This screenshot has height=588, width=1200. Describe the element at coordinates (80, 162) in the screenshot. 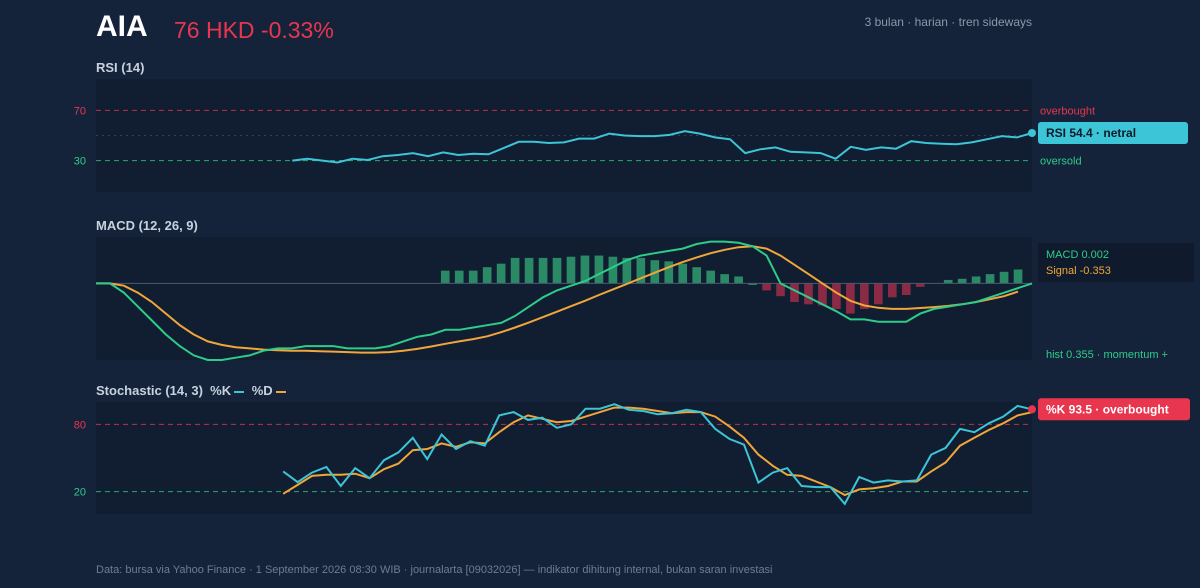

I see `rsi-tick-30: 30` at that location.